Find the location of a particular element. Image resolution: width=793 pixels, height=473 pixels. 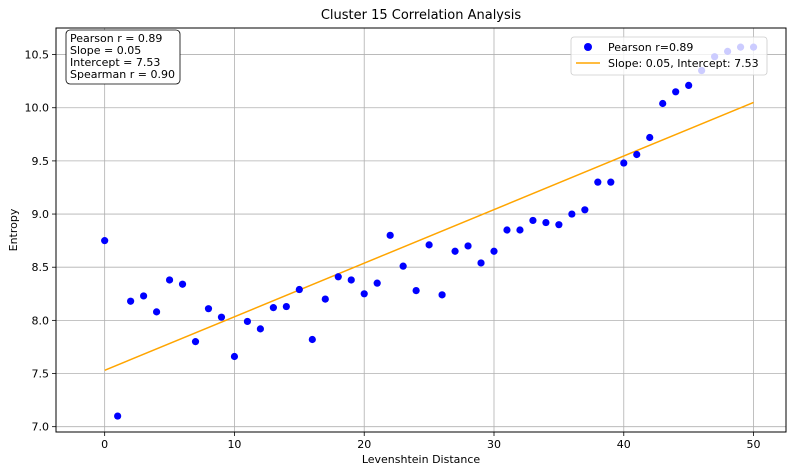

y-tick-label: 8.5 is located at coordinates (41, 267).